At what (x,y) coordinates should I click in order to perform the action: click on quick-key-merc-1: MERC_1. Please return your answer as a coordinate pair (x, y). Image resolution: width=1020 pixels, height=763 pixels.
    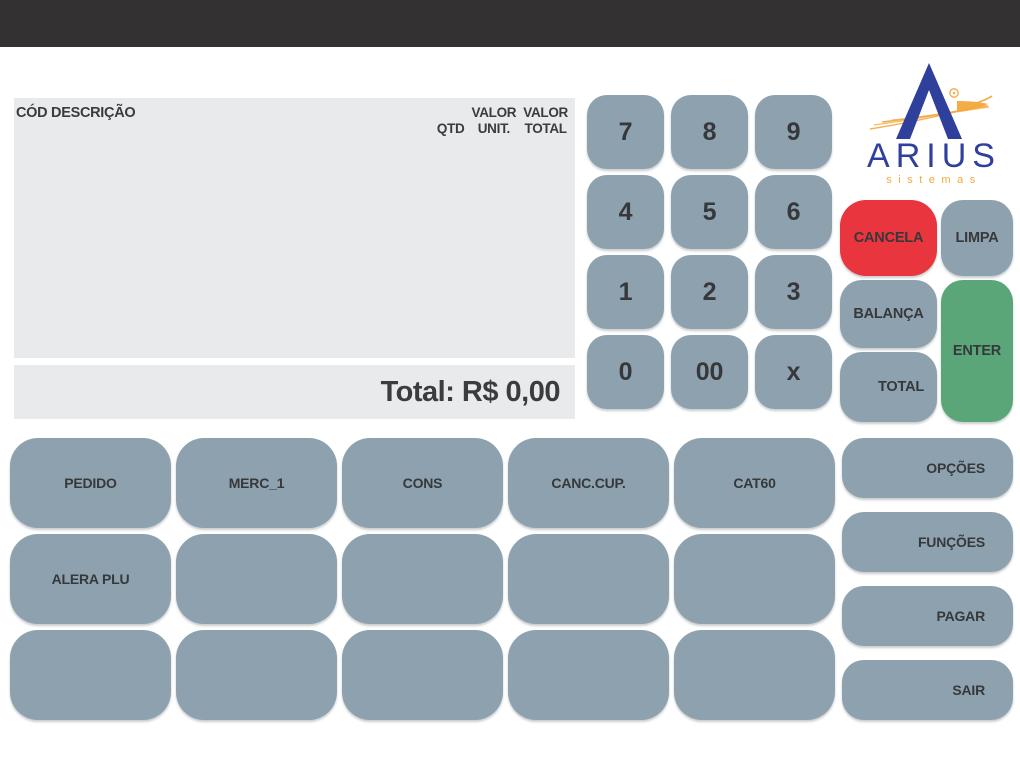
    Looking at the image, I should click on (256, 483).